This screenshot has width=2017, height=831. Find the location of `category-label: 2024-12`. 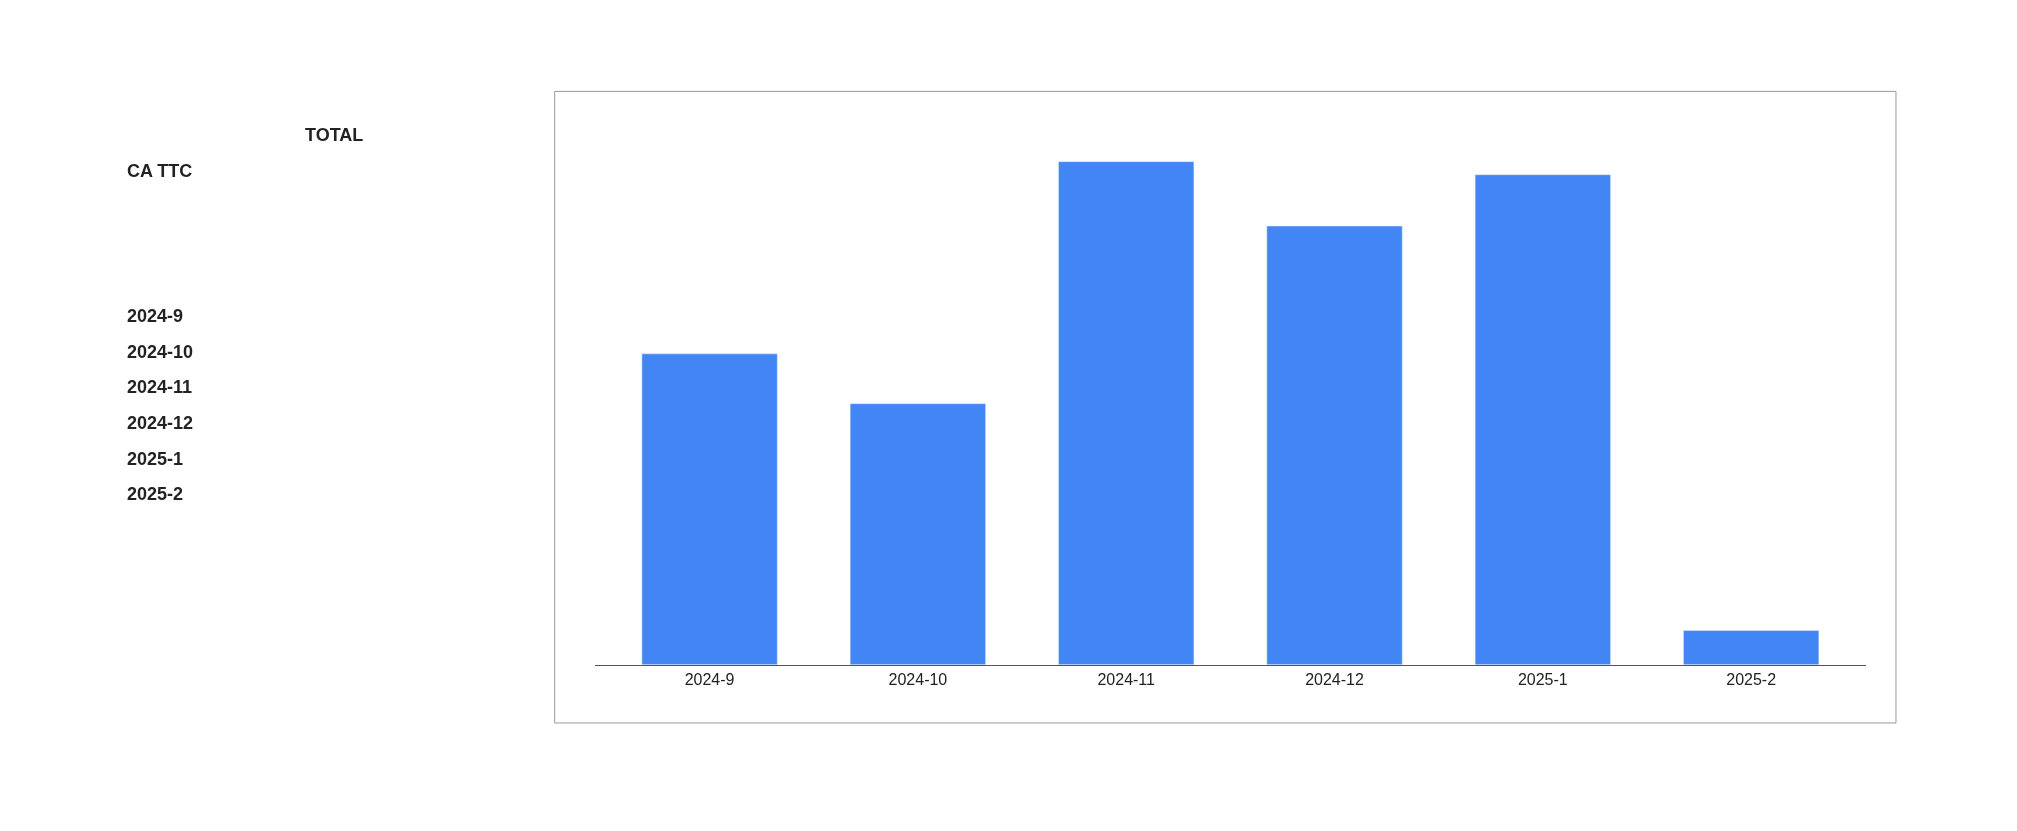

category-label: 2024-12 is located at coordinates (160, 423).